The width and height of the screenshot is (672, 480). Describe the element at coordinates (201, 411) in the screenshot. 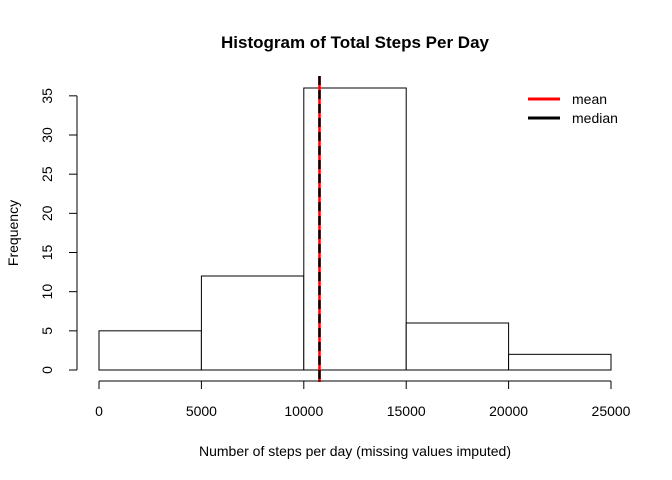

I see `x-tick-label: 5000` at that location.